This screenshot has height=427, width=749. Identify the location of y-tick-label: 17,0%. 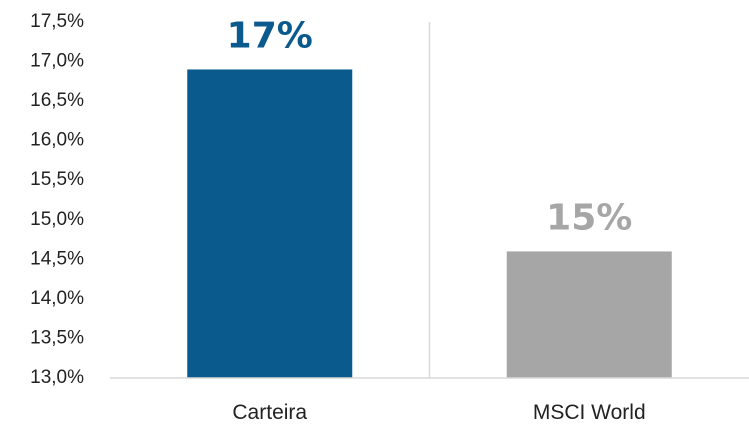
(57, 61).